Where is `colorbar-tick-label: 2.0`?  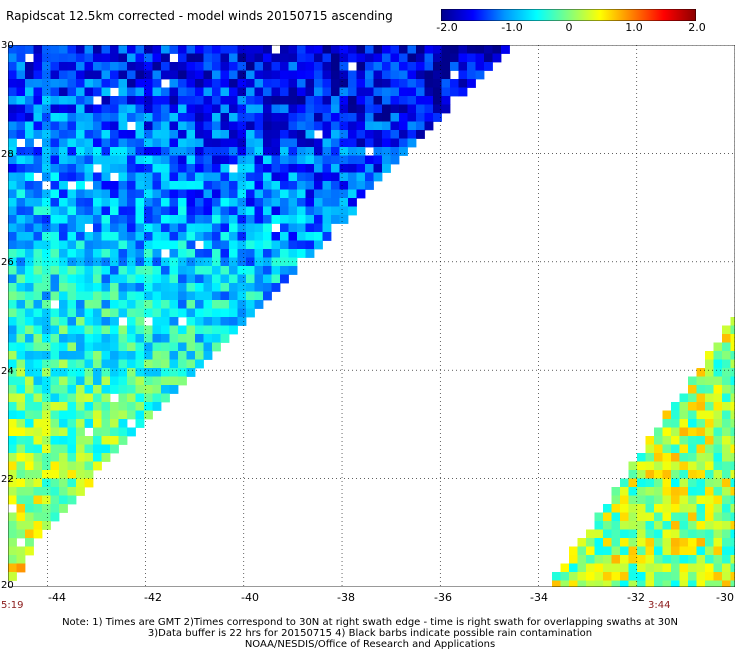 colorbar-tick-label: 2.0 is located at coordinates (697, 27).